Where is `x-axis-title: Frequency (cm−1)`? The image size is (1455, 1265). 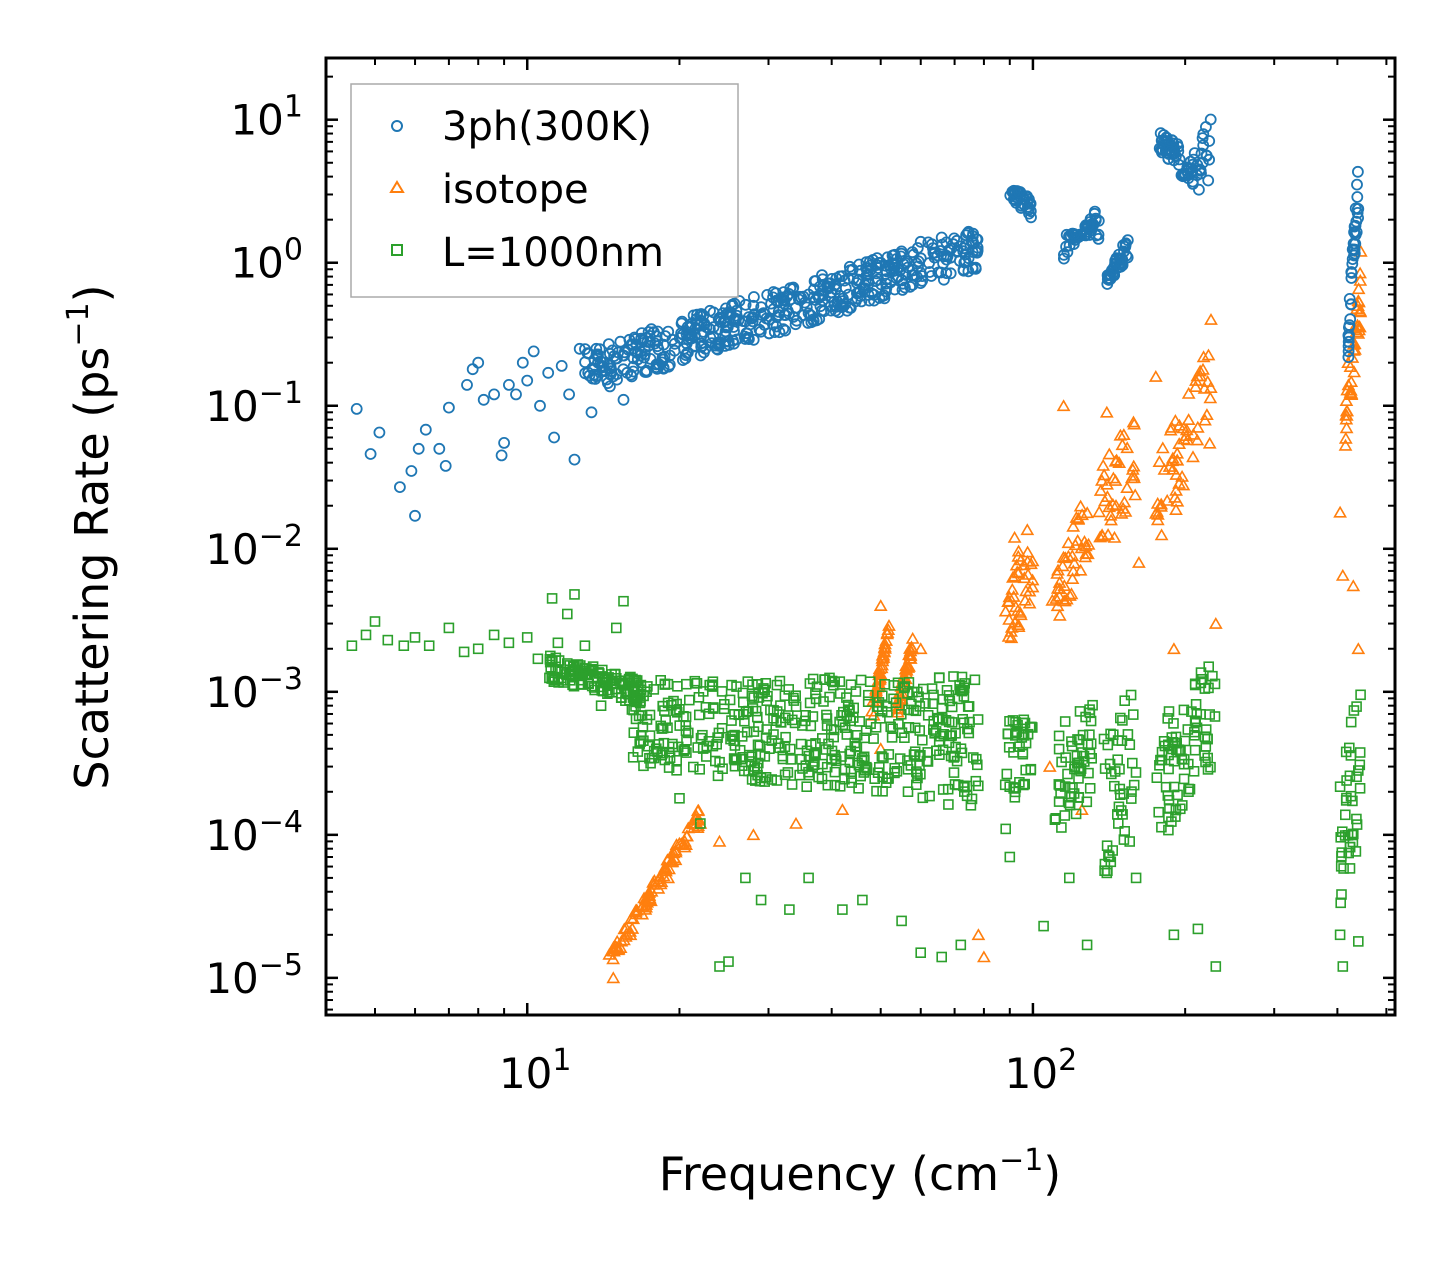 x-axis-title: Frequency (cm−1) is located at coordinates (860, 1172).